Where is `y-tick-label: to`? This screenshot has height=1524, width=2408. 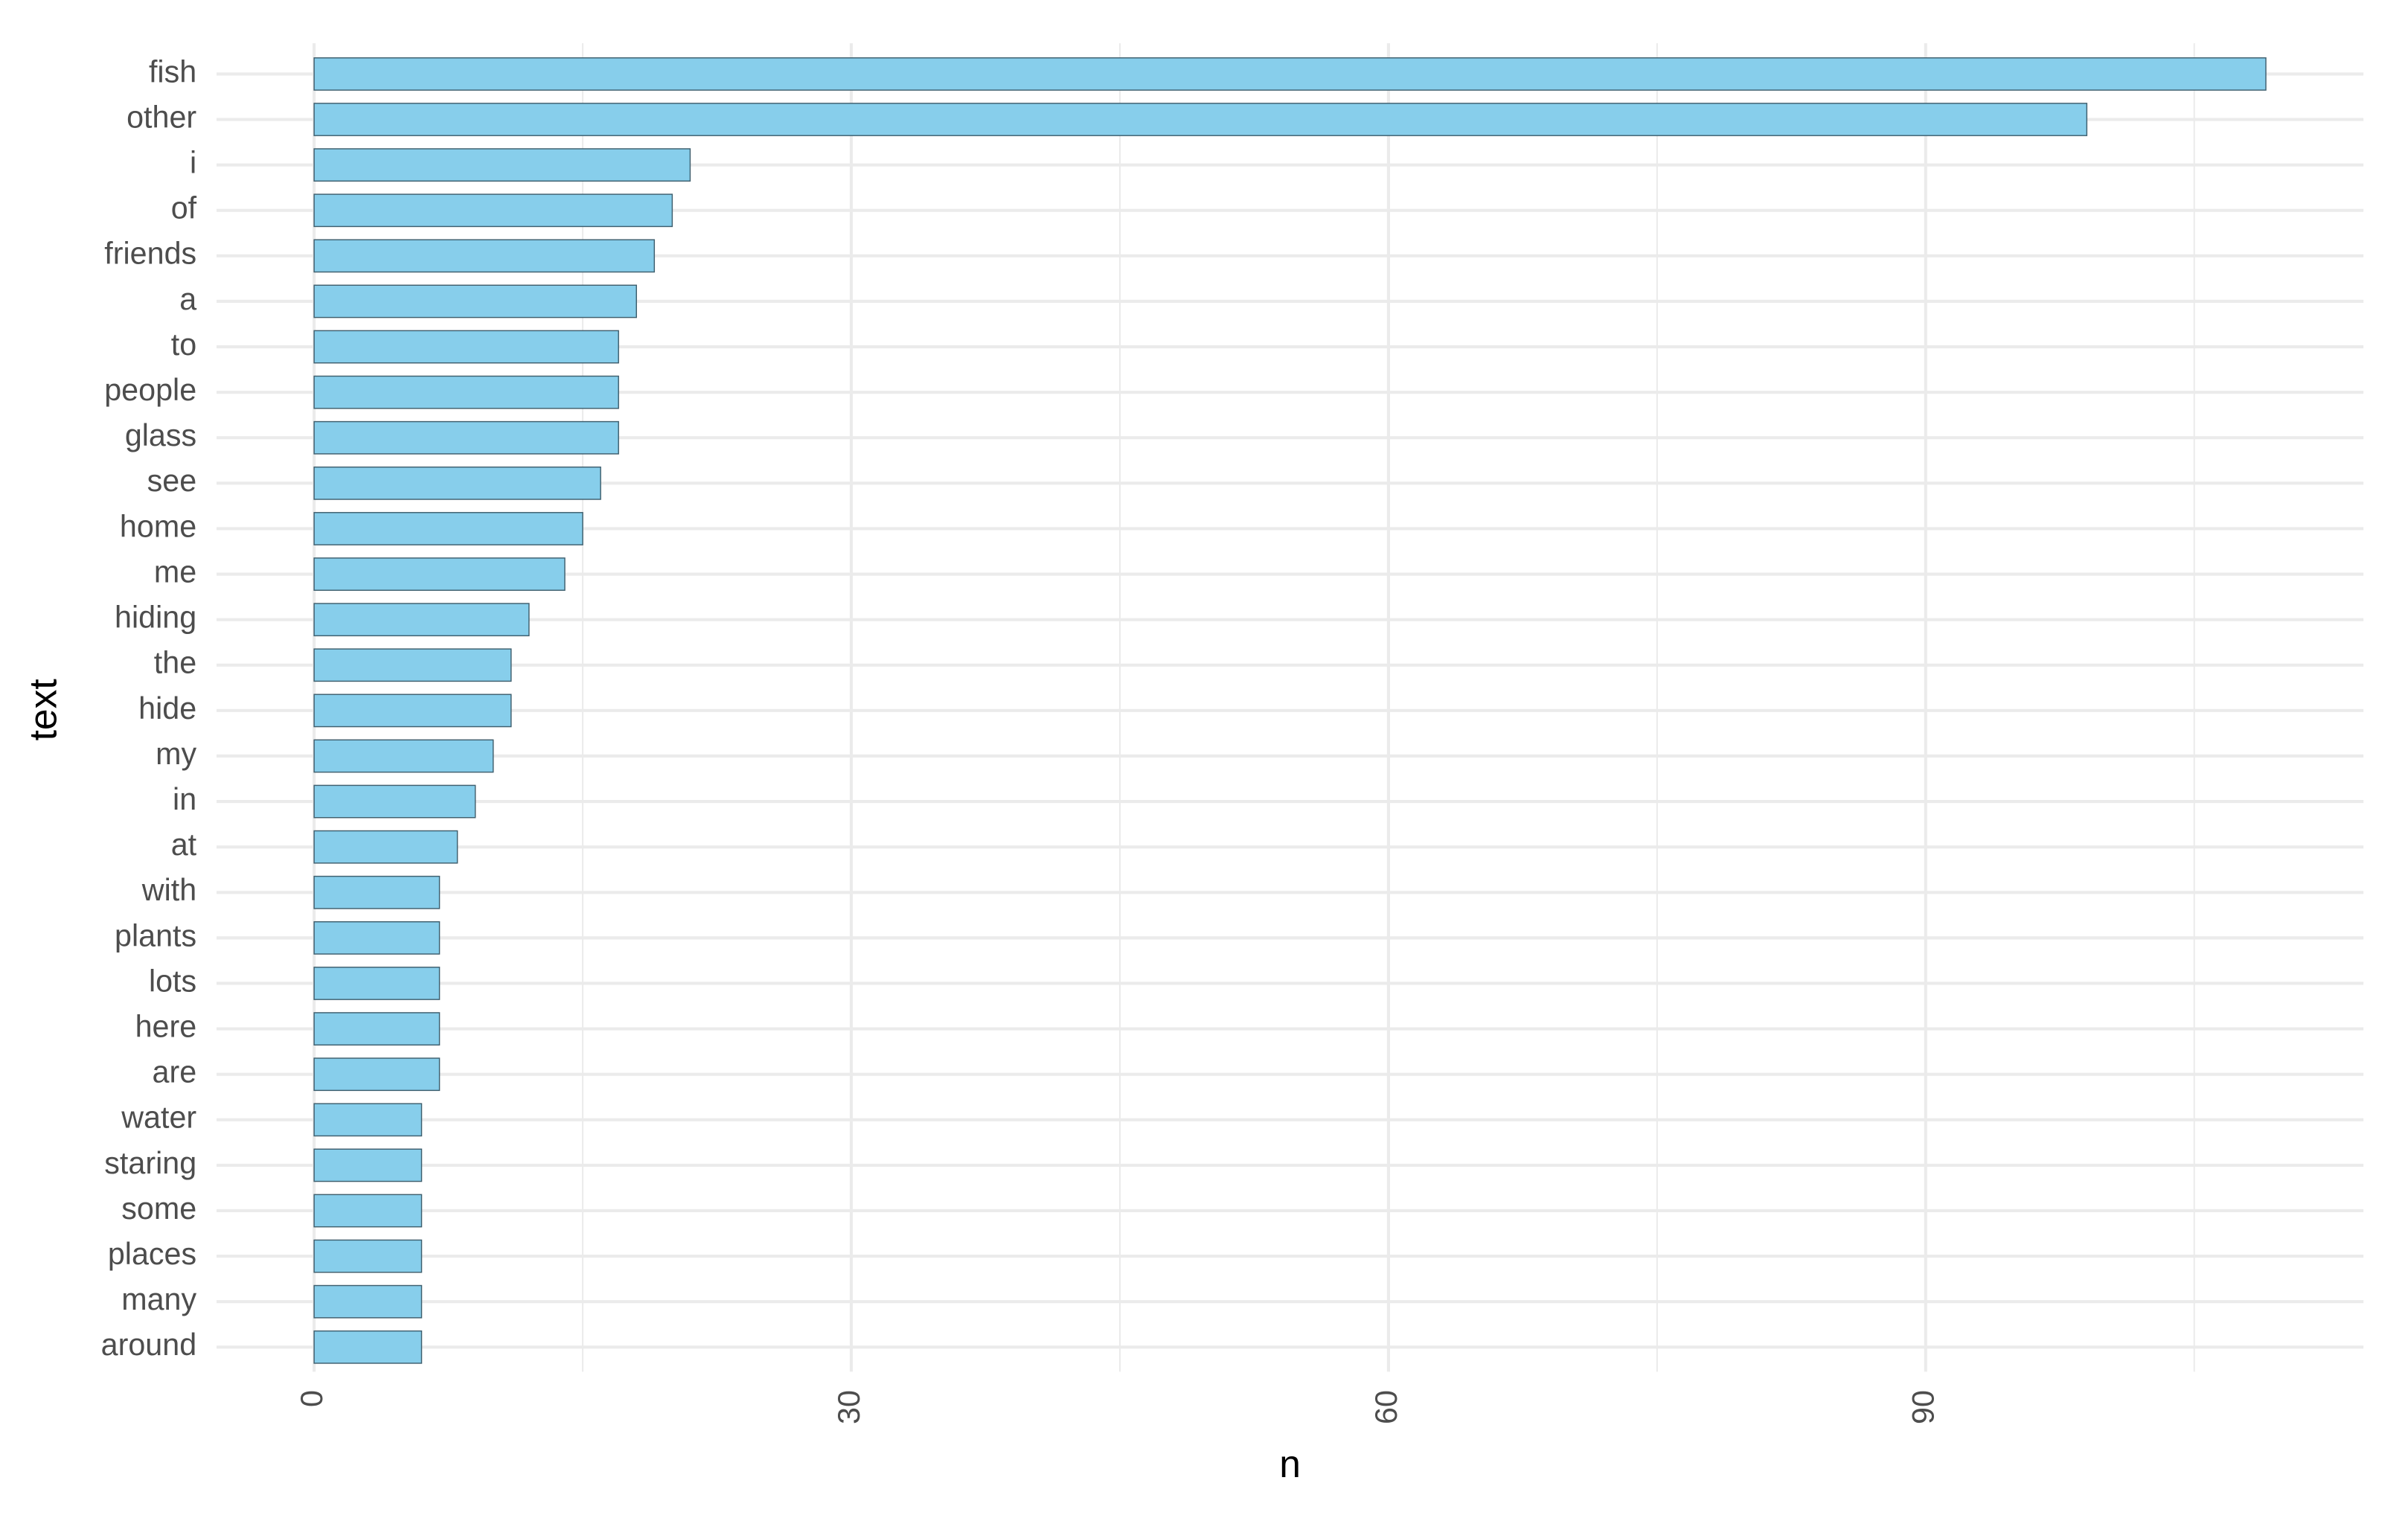
y-tick-label: to is located at coordinates (184, 344).